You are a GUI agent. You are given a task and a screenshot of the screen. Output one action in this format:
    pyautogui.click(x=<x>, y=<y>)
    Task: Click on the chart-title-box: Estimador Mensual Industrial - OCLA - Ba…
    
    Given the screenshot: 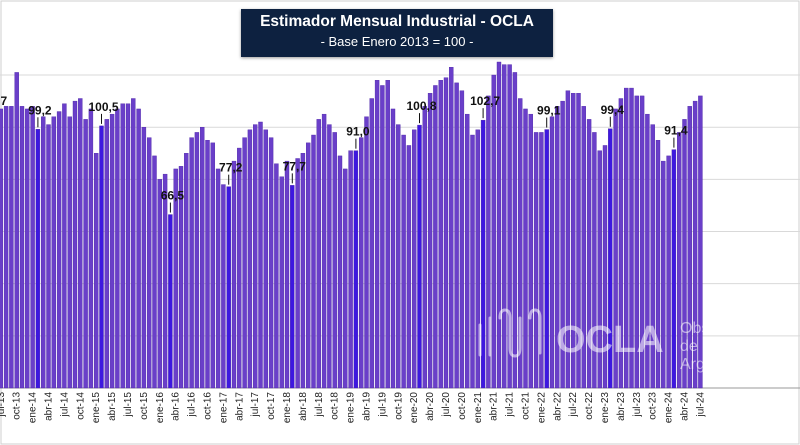 What is the action you would take?
    pyautogui.click(x=397, y=33)
    